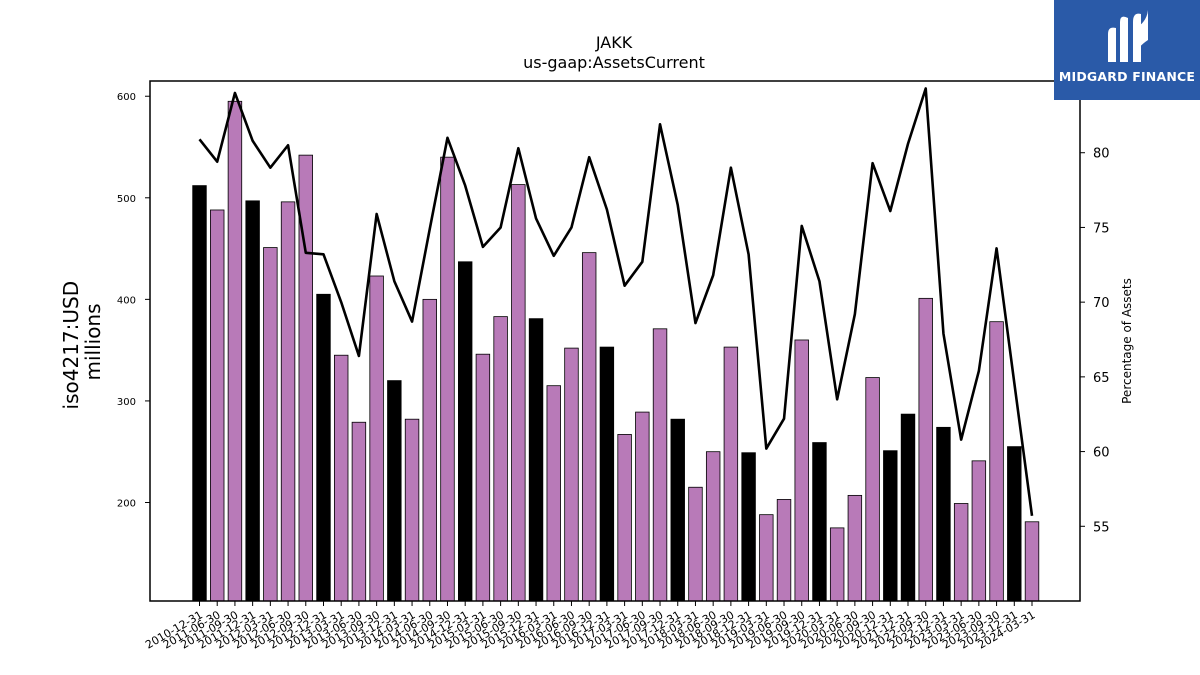 This screenshot has width=1200, height=675. What do you see at coordinates (1101, 453) in the screenshot?
I see `y2-tick-label: 60` at bounding box center [1101, 453].